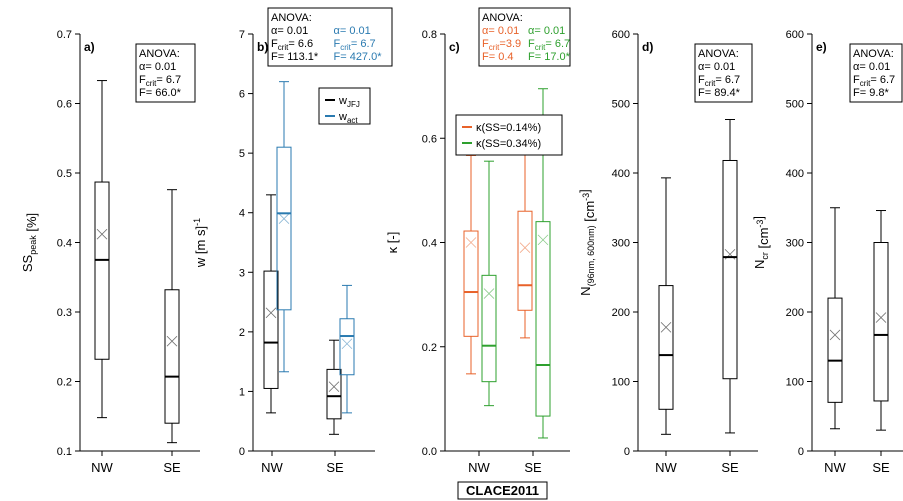 The image size is (903, 501). What do you see at coordinates (454, 47) in the screenshot?
I see `panel-label: c)` at bounding box center [454, 47].